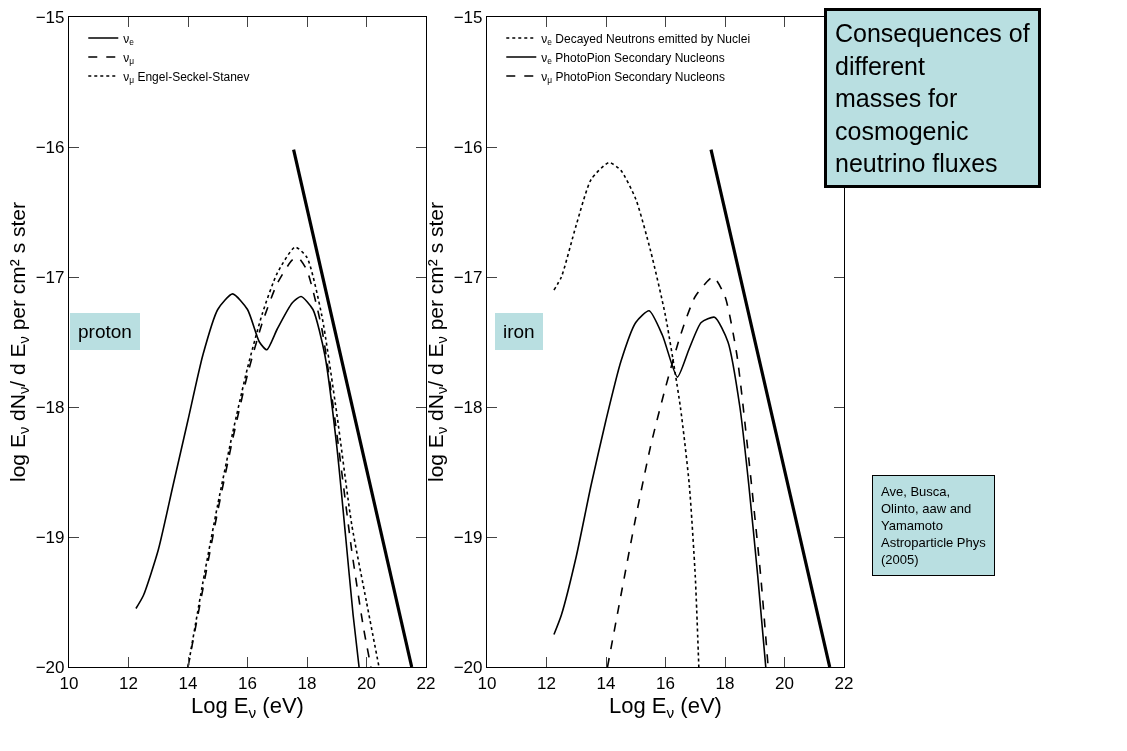 This screenshot has height=751, width=1127. I want to click on legend-label: ν$_{e}$ Decayed Neutrons emitted by Nuclei, so click(646, 39).